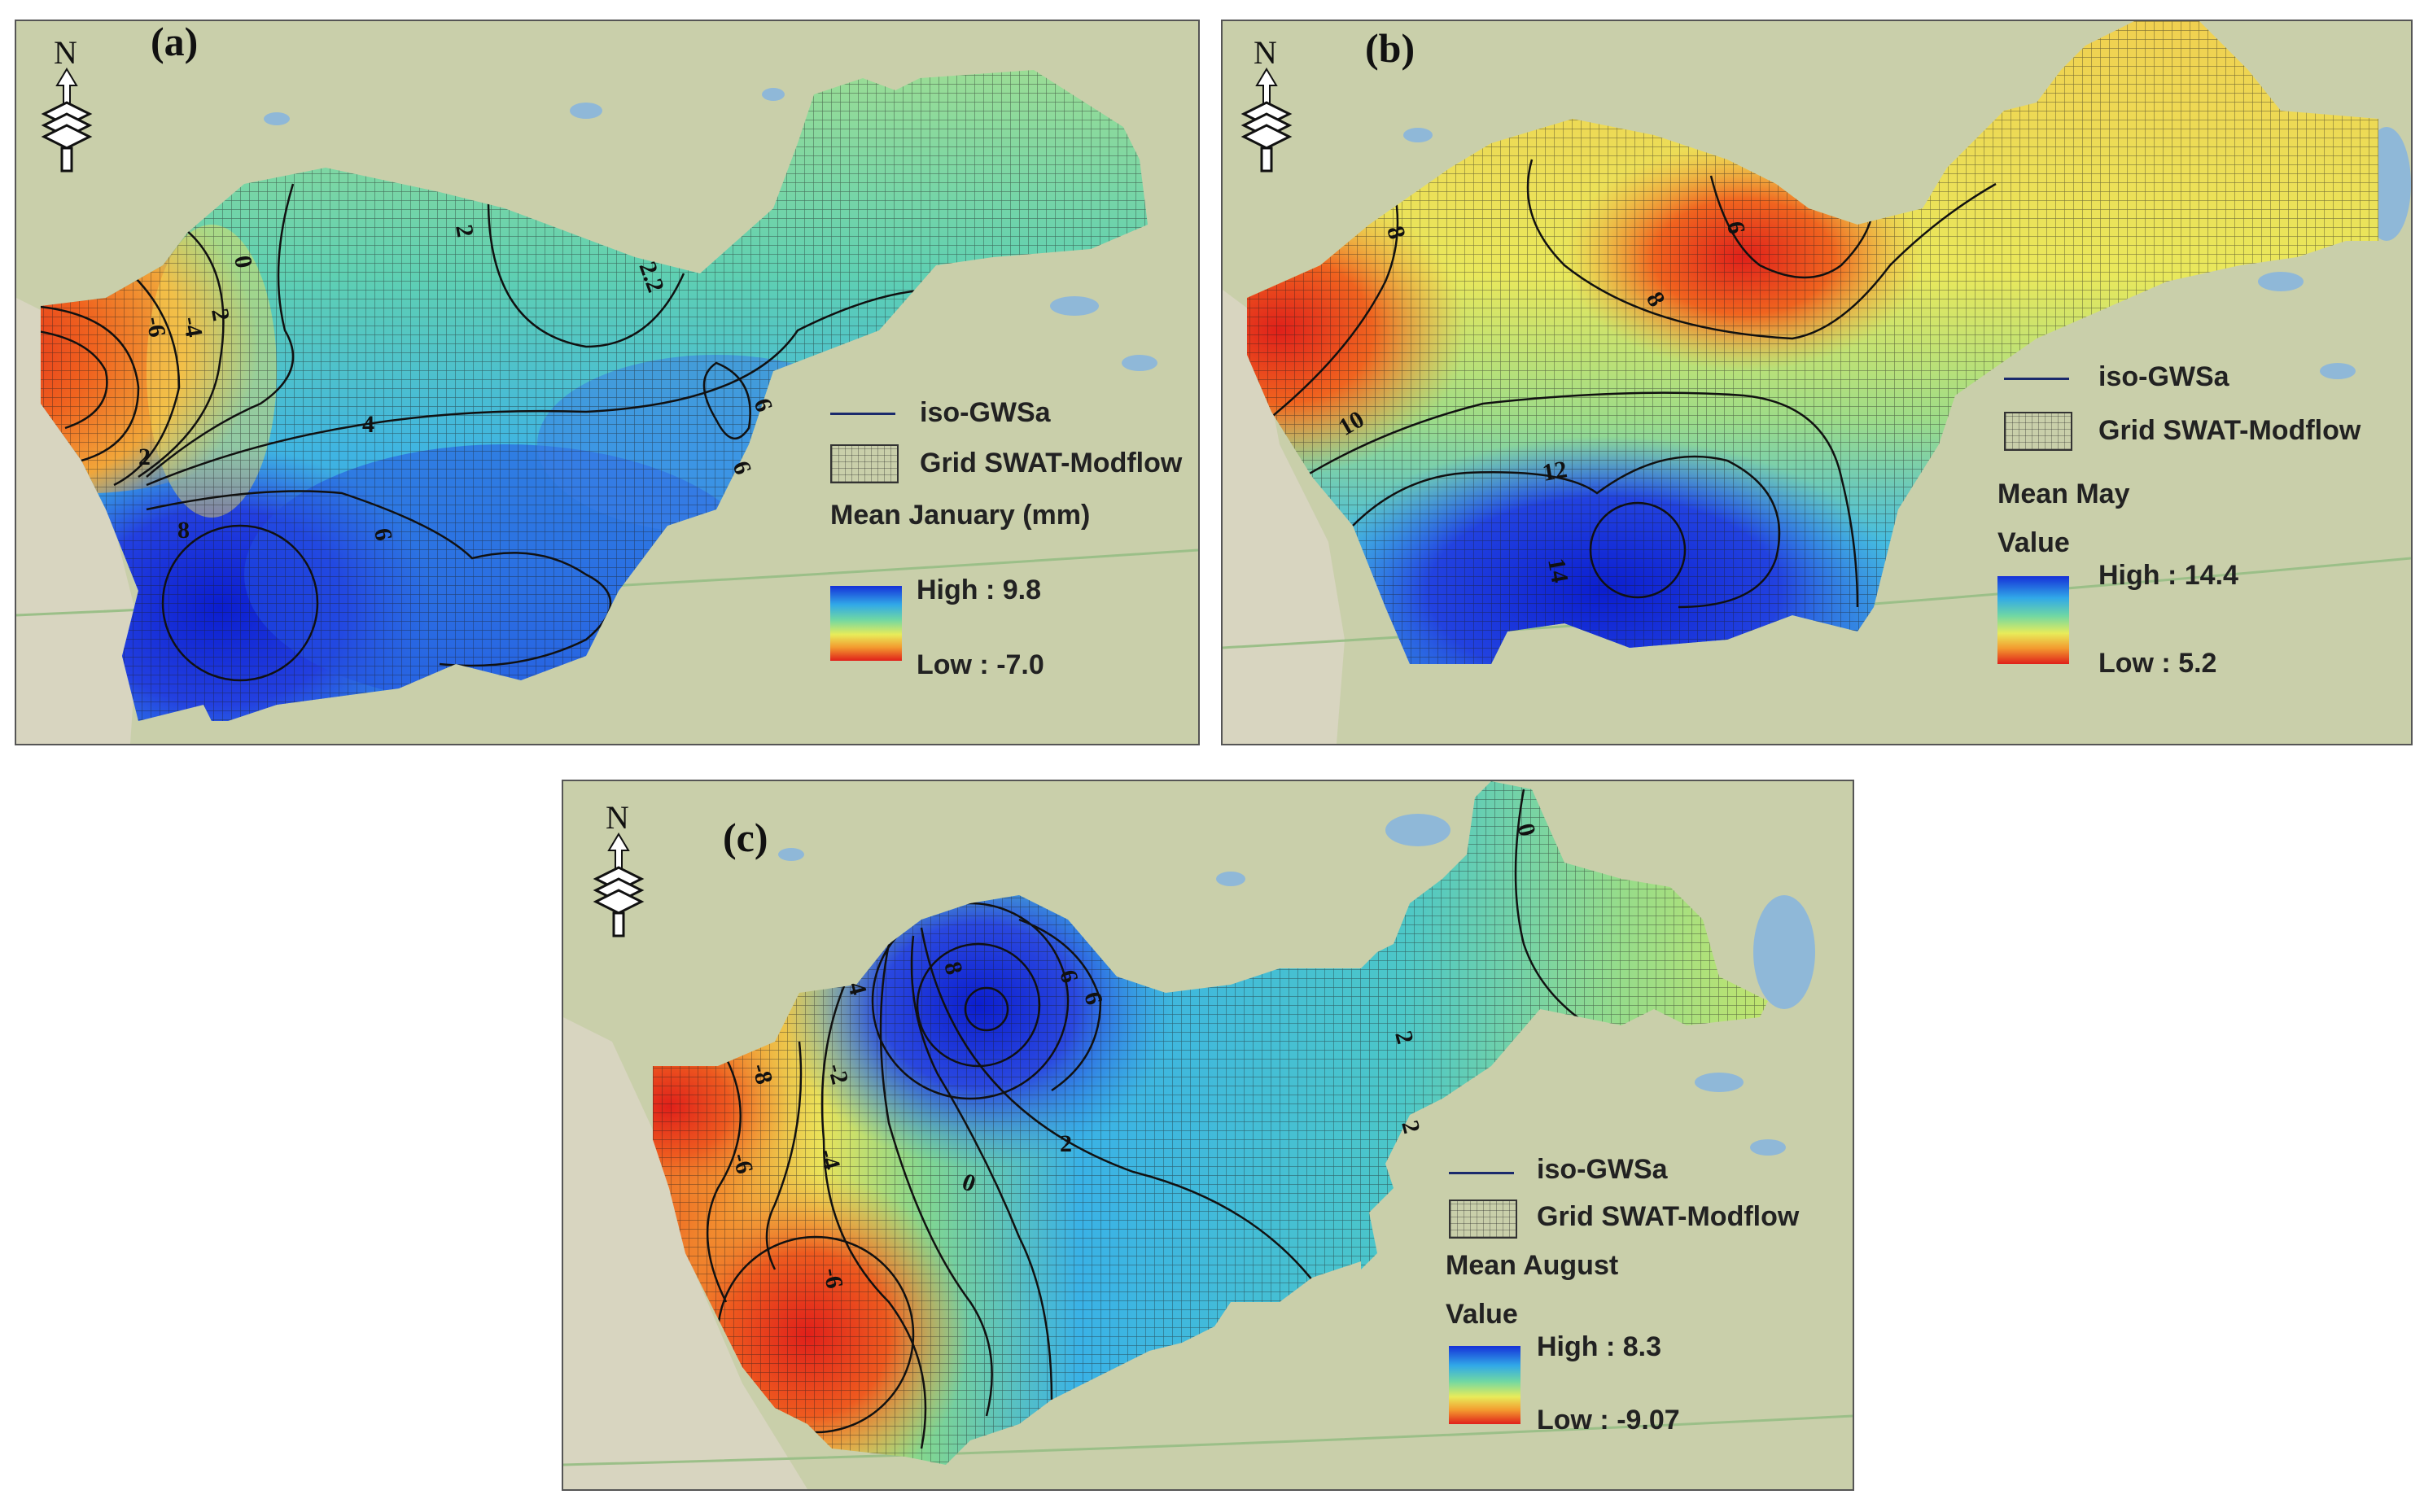 The height and width of the screenshot is (1512, 2424). I want to click on contours-a, so click(489, 432).